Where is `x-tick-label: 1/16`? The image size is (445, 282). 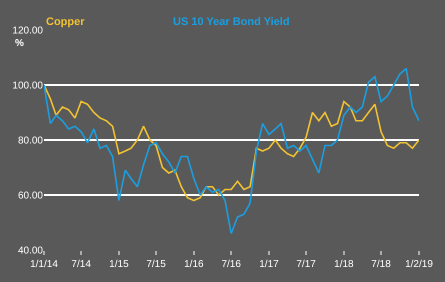 x-tick-label: 1/16 is located at coordinates (194, 264).